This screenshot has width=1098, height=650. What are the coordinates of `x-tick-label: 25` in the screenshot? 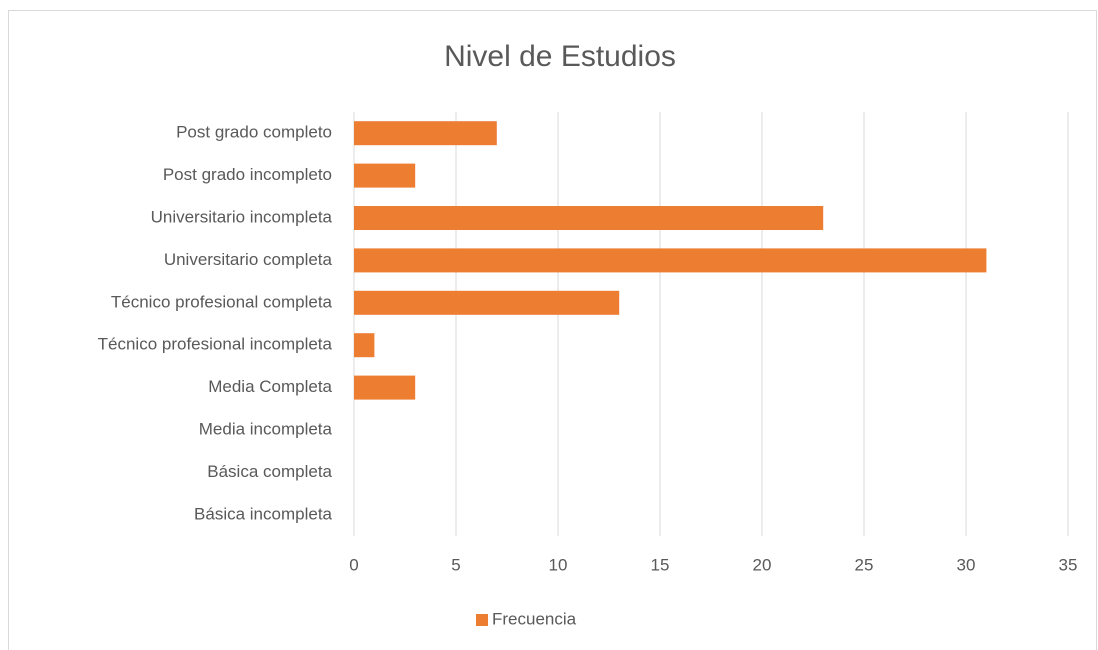 It's located at (864, 564).